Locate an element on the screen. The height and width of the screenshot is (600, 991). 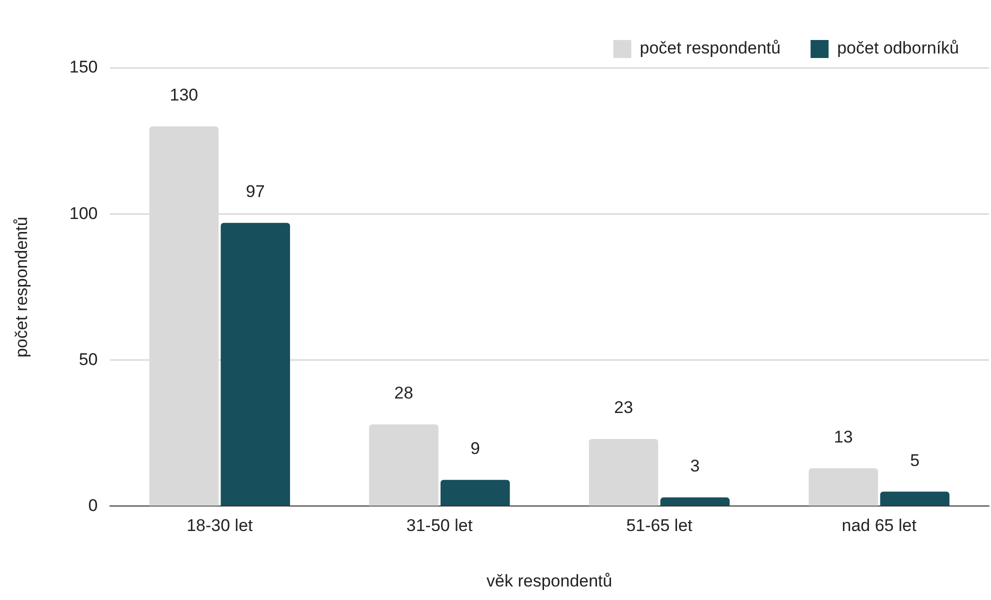
x-tick-label: 31-50 let is located at coordinates (439, 526).